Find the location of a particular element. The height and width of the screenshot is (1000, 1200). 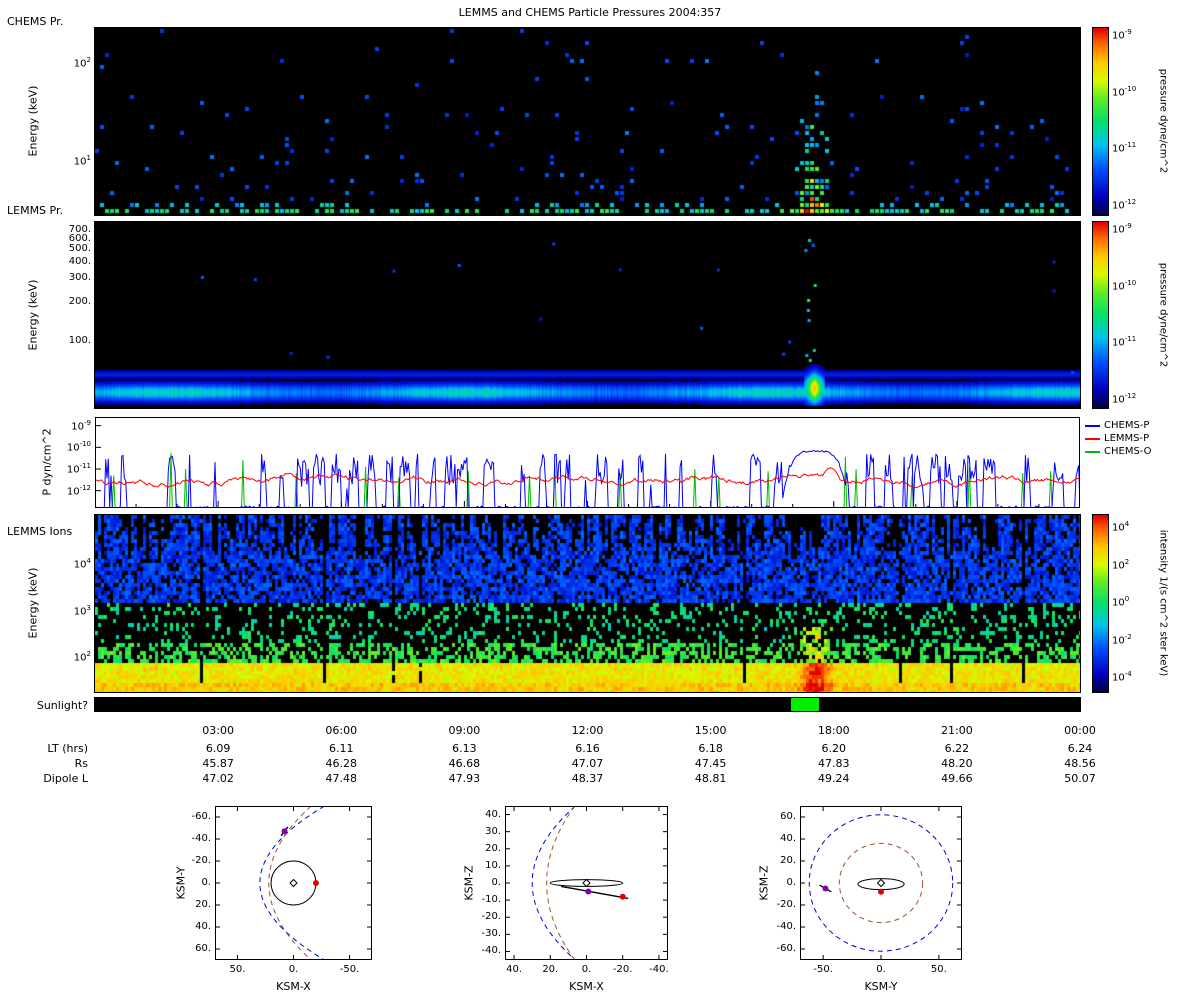

time-tick-label: 15:00 is located at coordinates (710, 730).